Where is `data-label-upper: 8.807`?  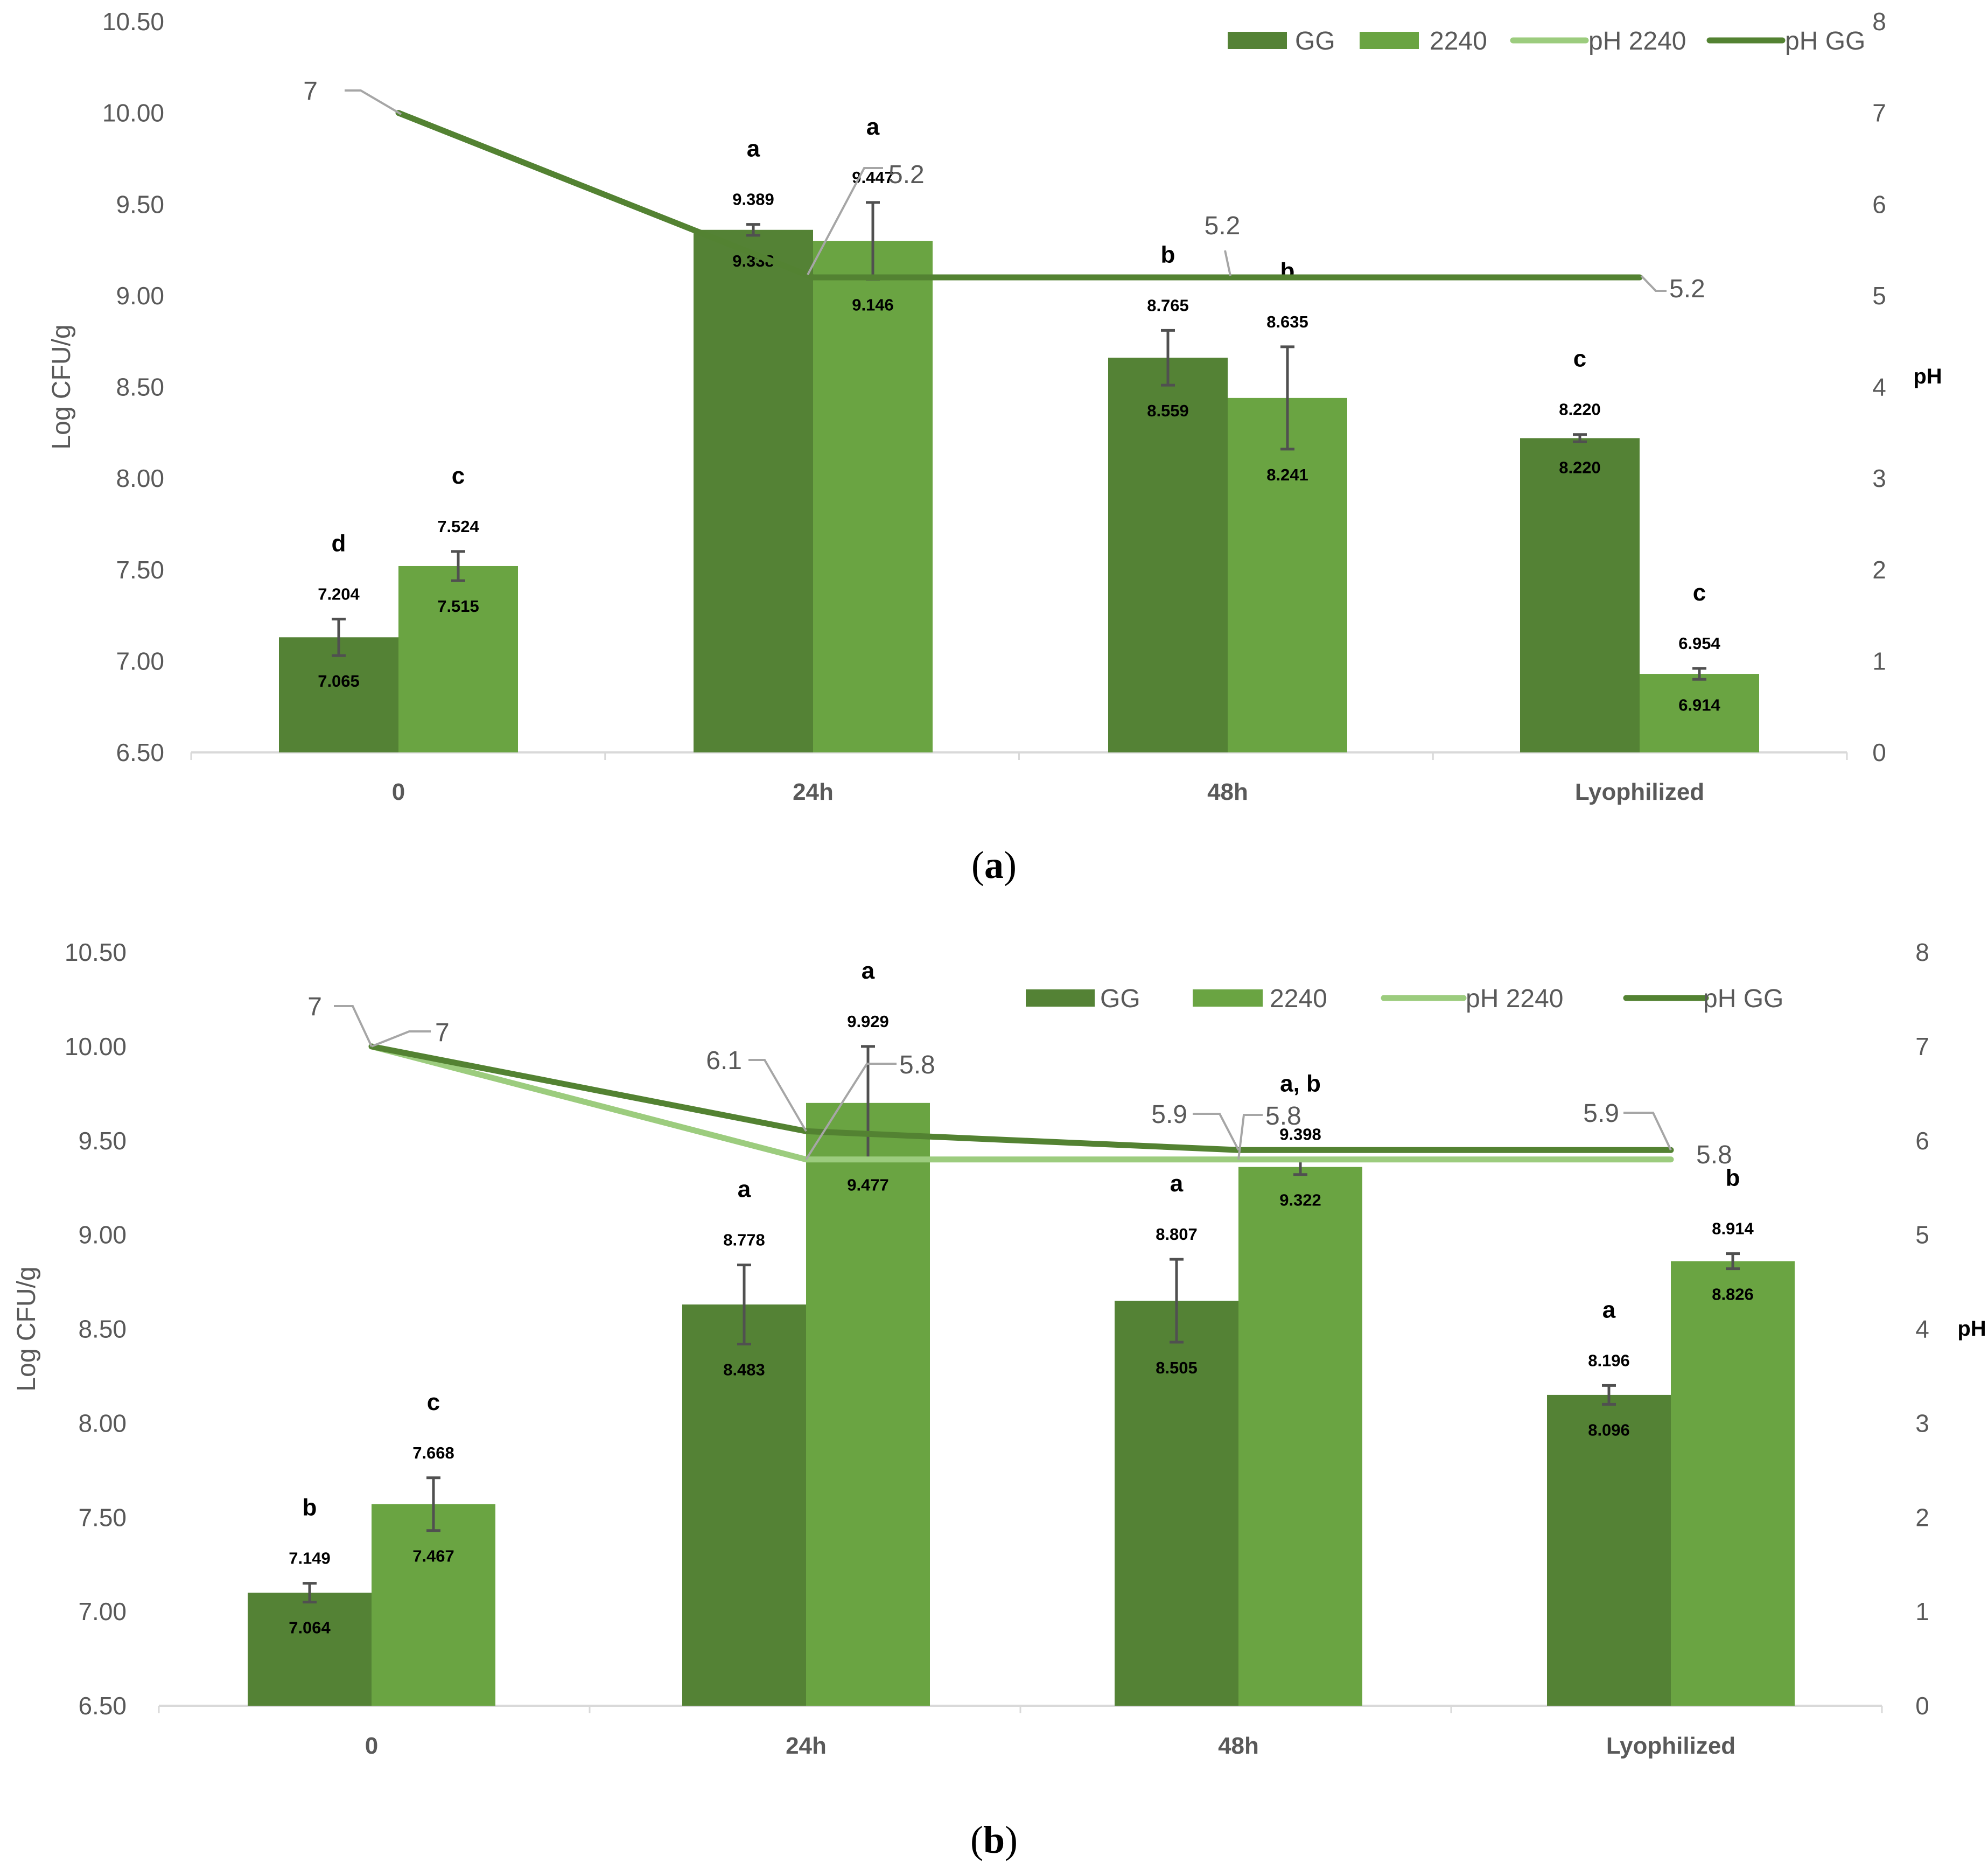
data-label-upper: 8.807 is located at coordinates (1177, 1234).